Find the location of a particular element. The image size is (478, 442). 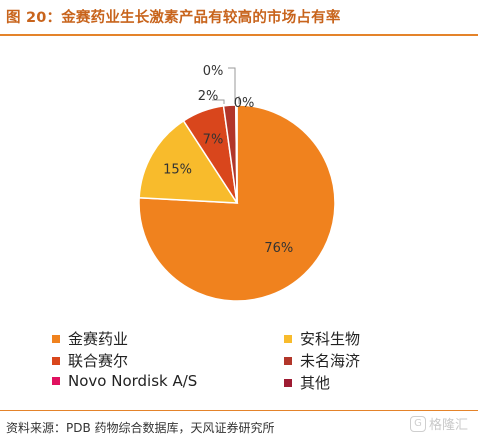

top-rule is located at coordinates (239, 35).